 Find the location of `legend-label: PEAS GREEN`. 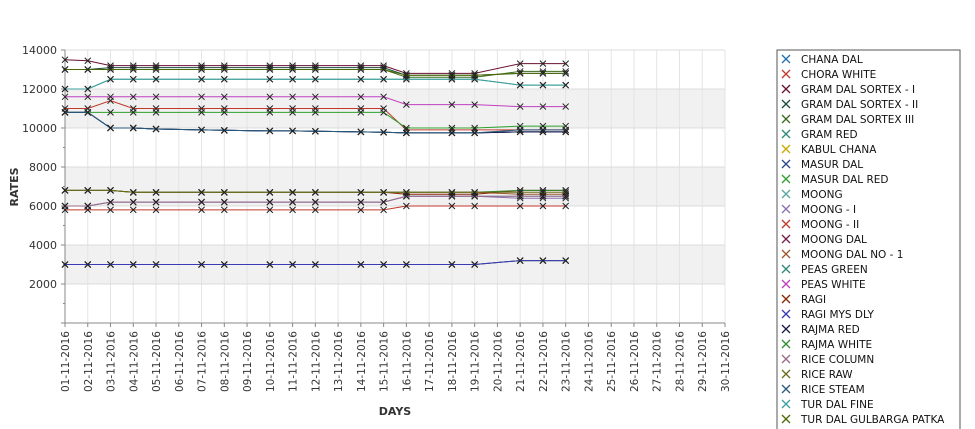

legend-label: PEAS GREEN is located at coordinates (834, 270).